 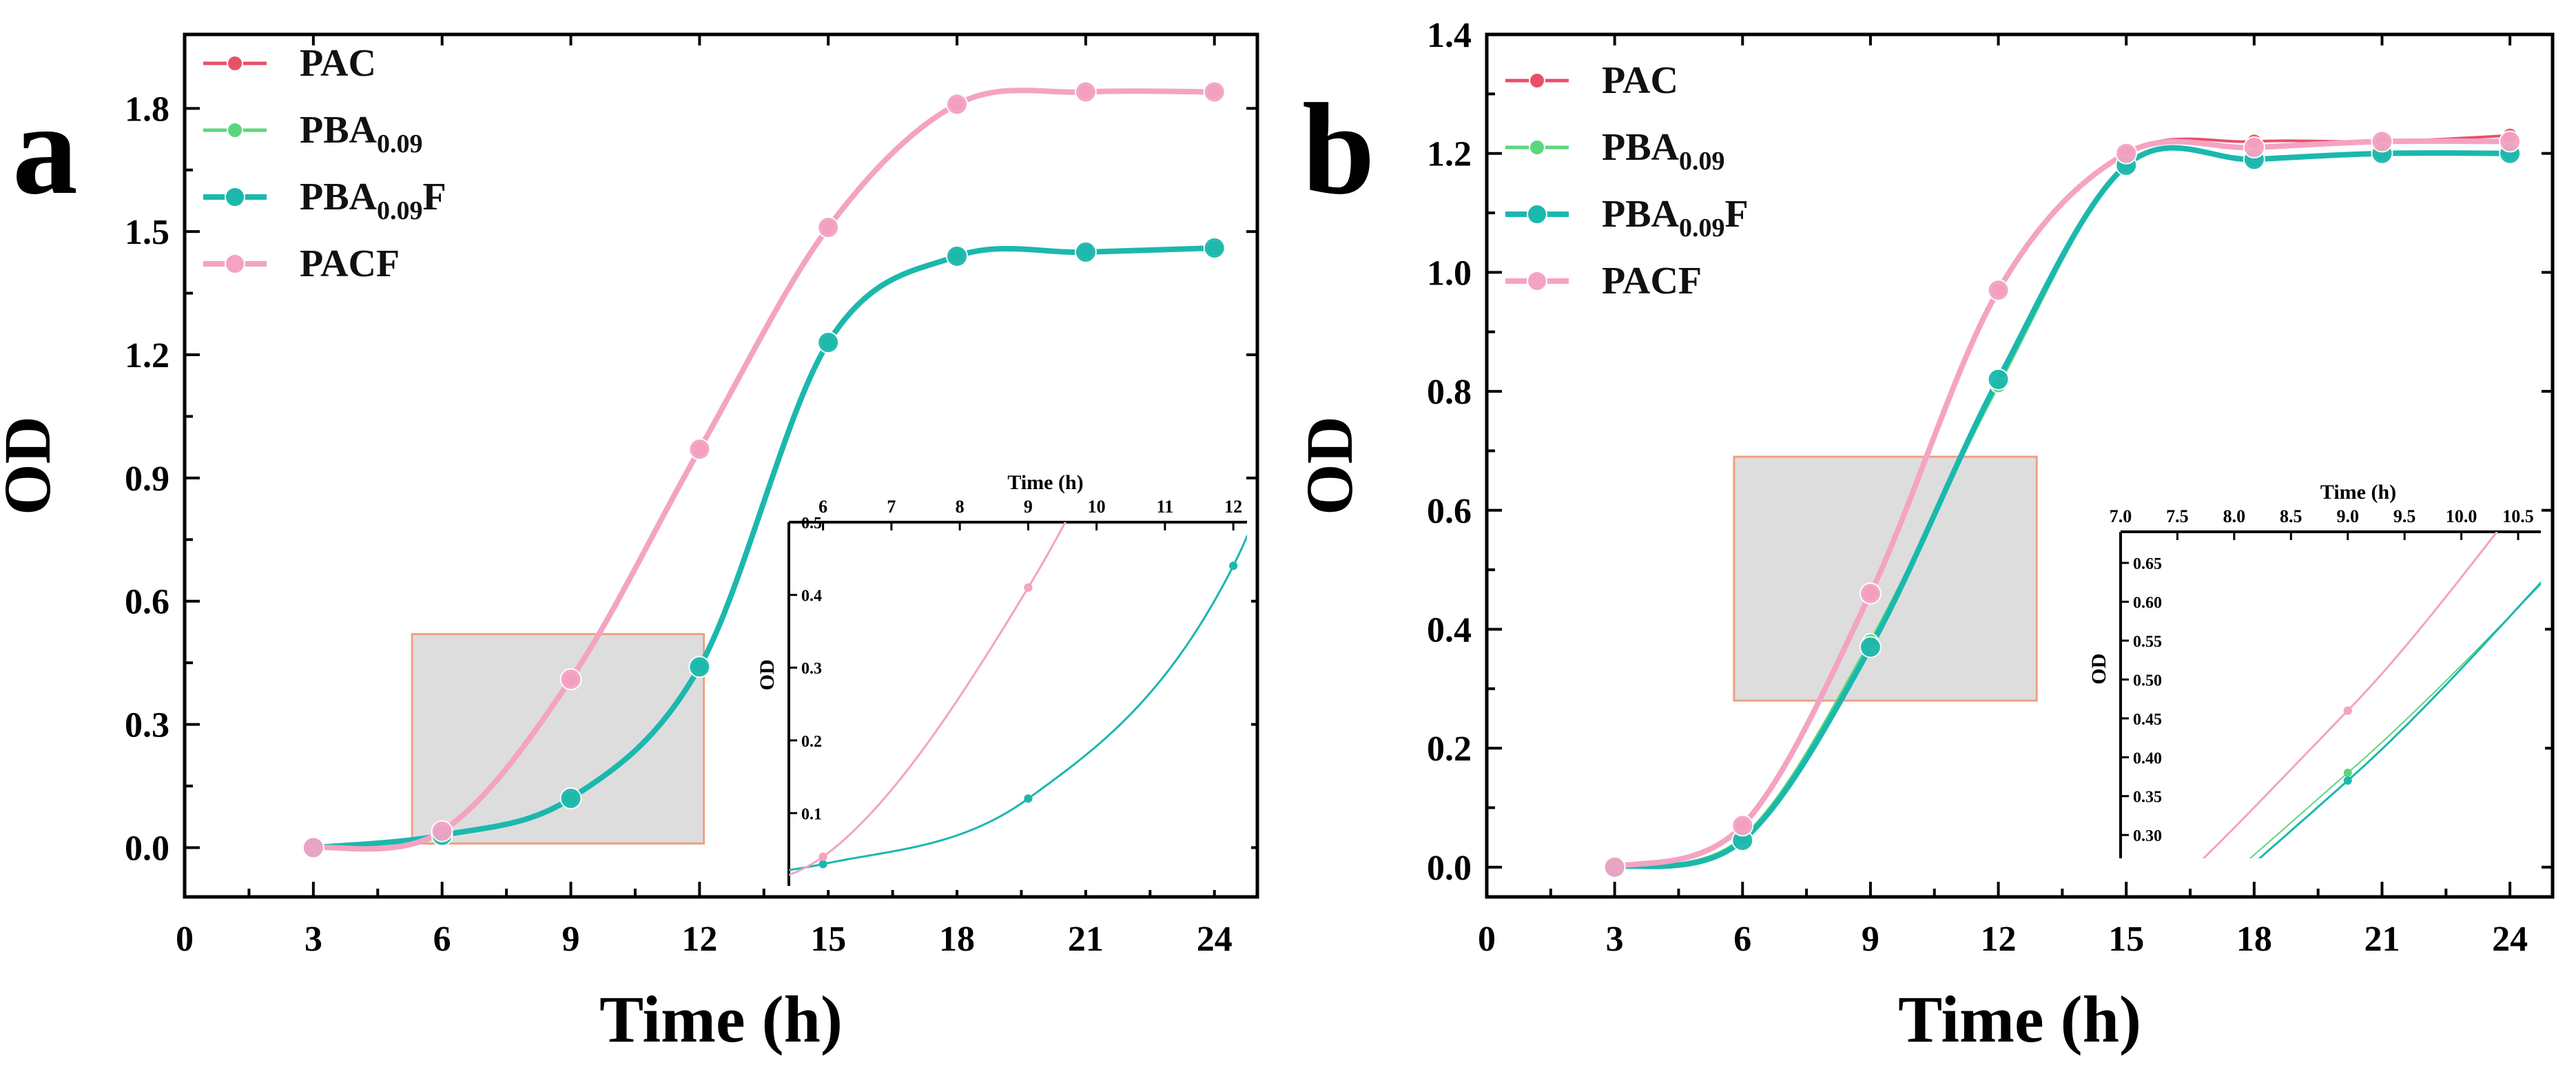 I want to click on inset-y-tick-label: 0.5, so click(x=812, y=524).